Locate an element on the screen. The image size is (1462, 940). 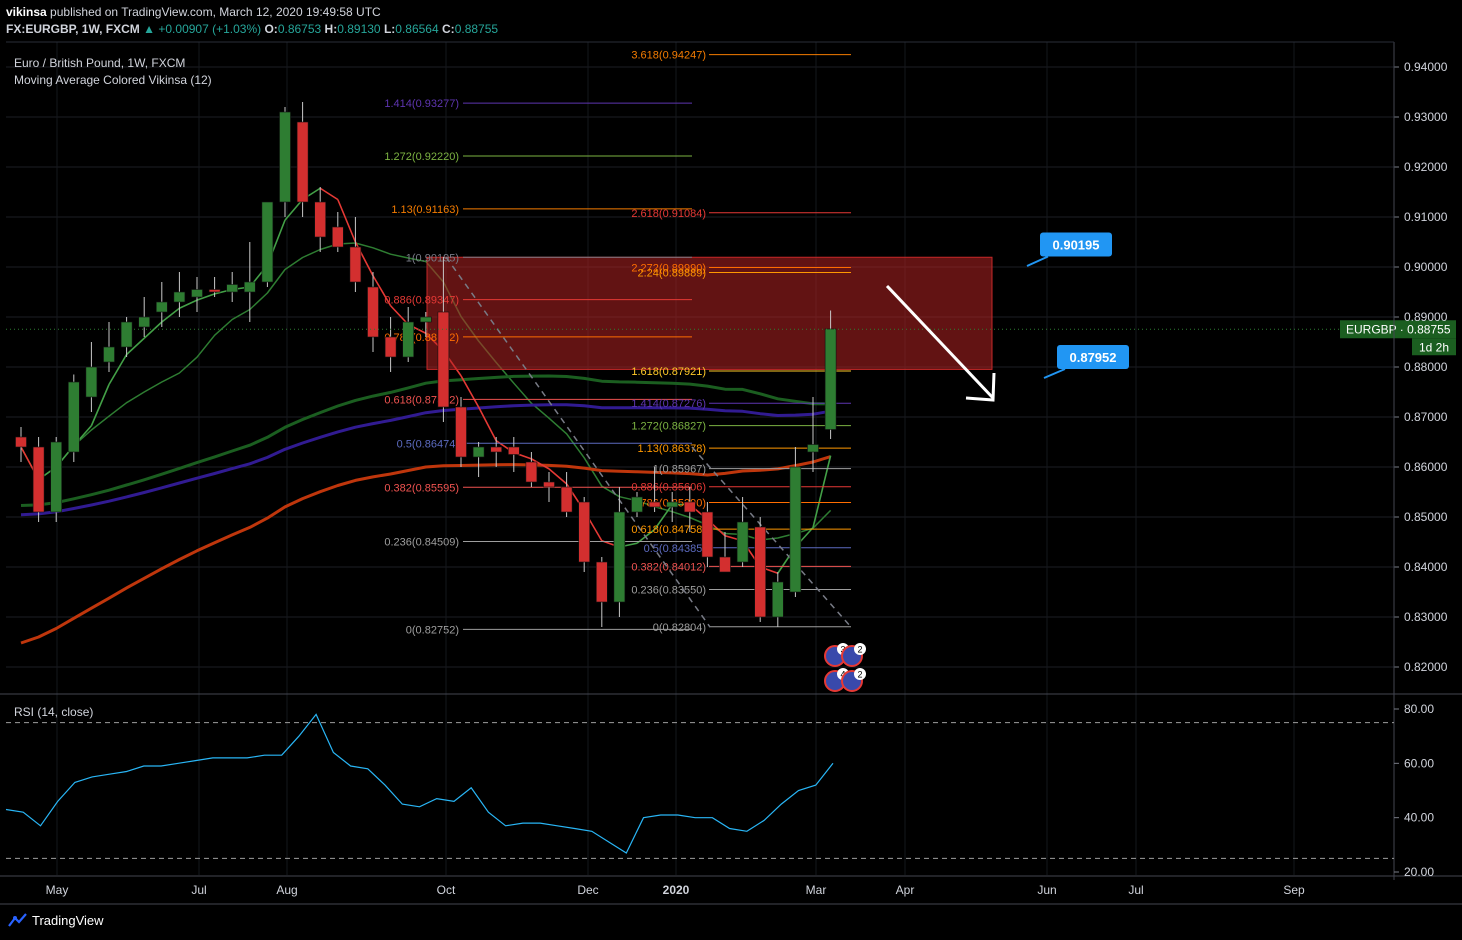
x-tick-label: Aug is located at coordinates (286, 890).